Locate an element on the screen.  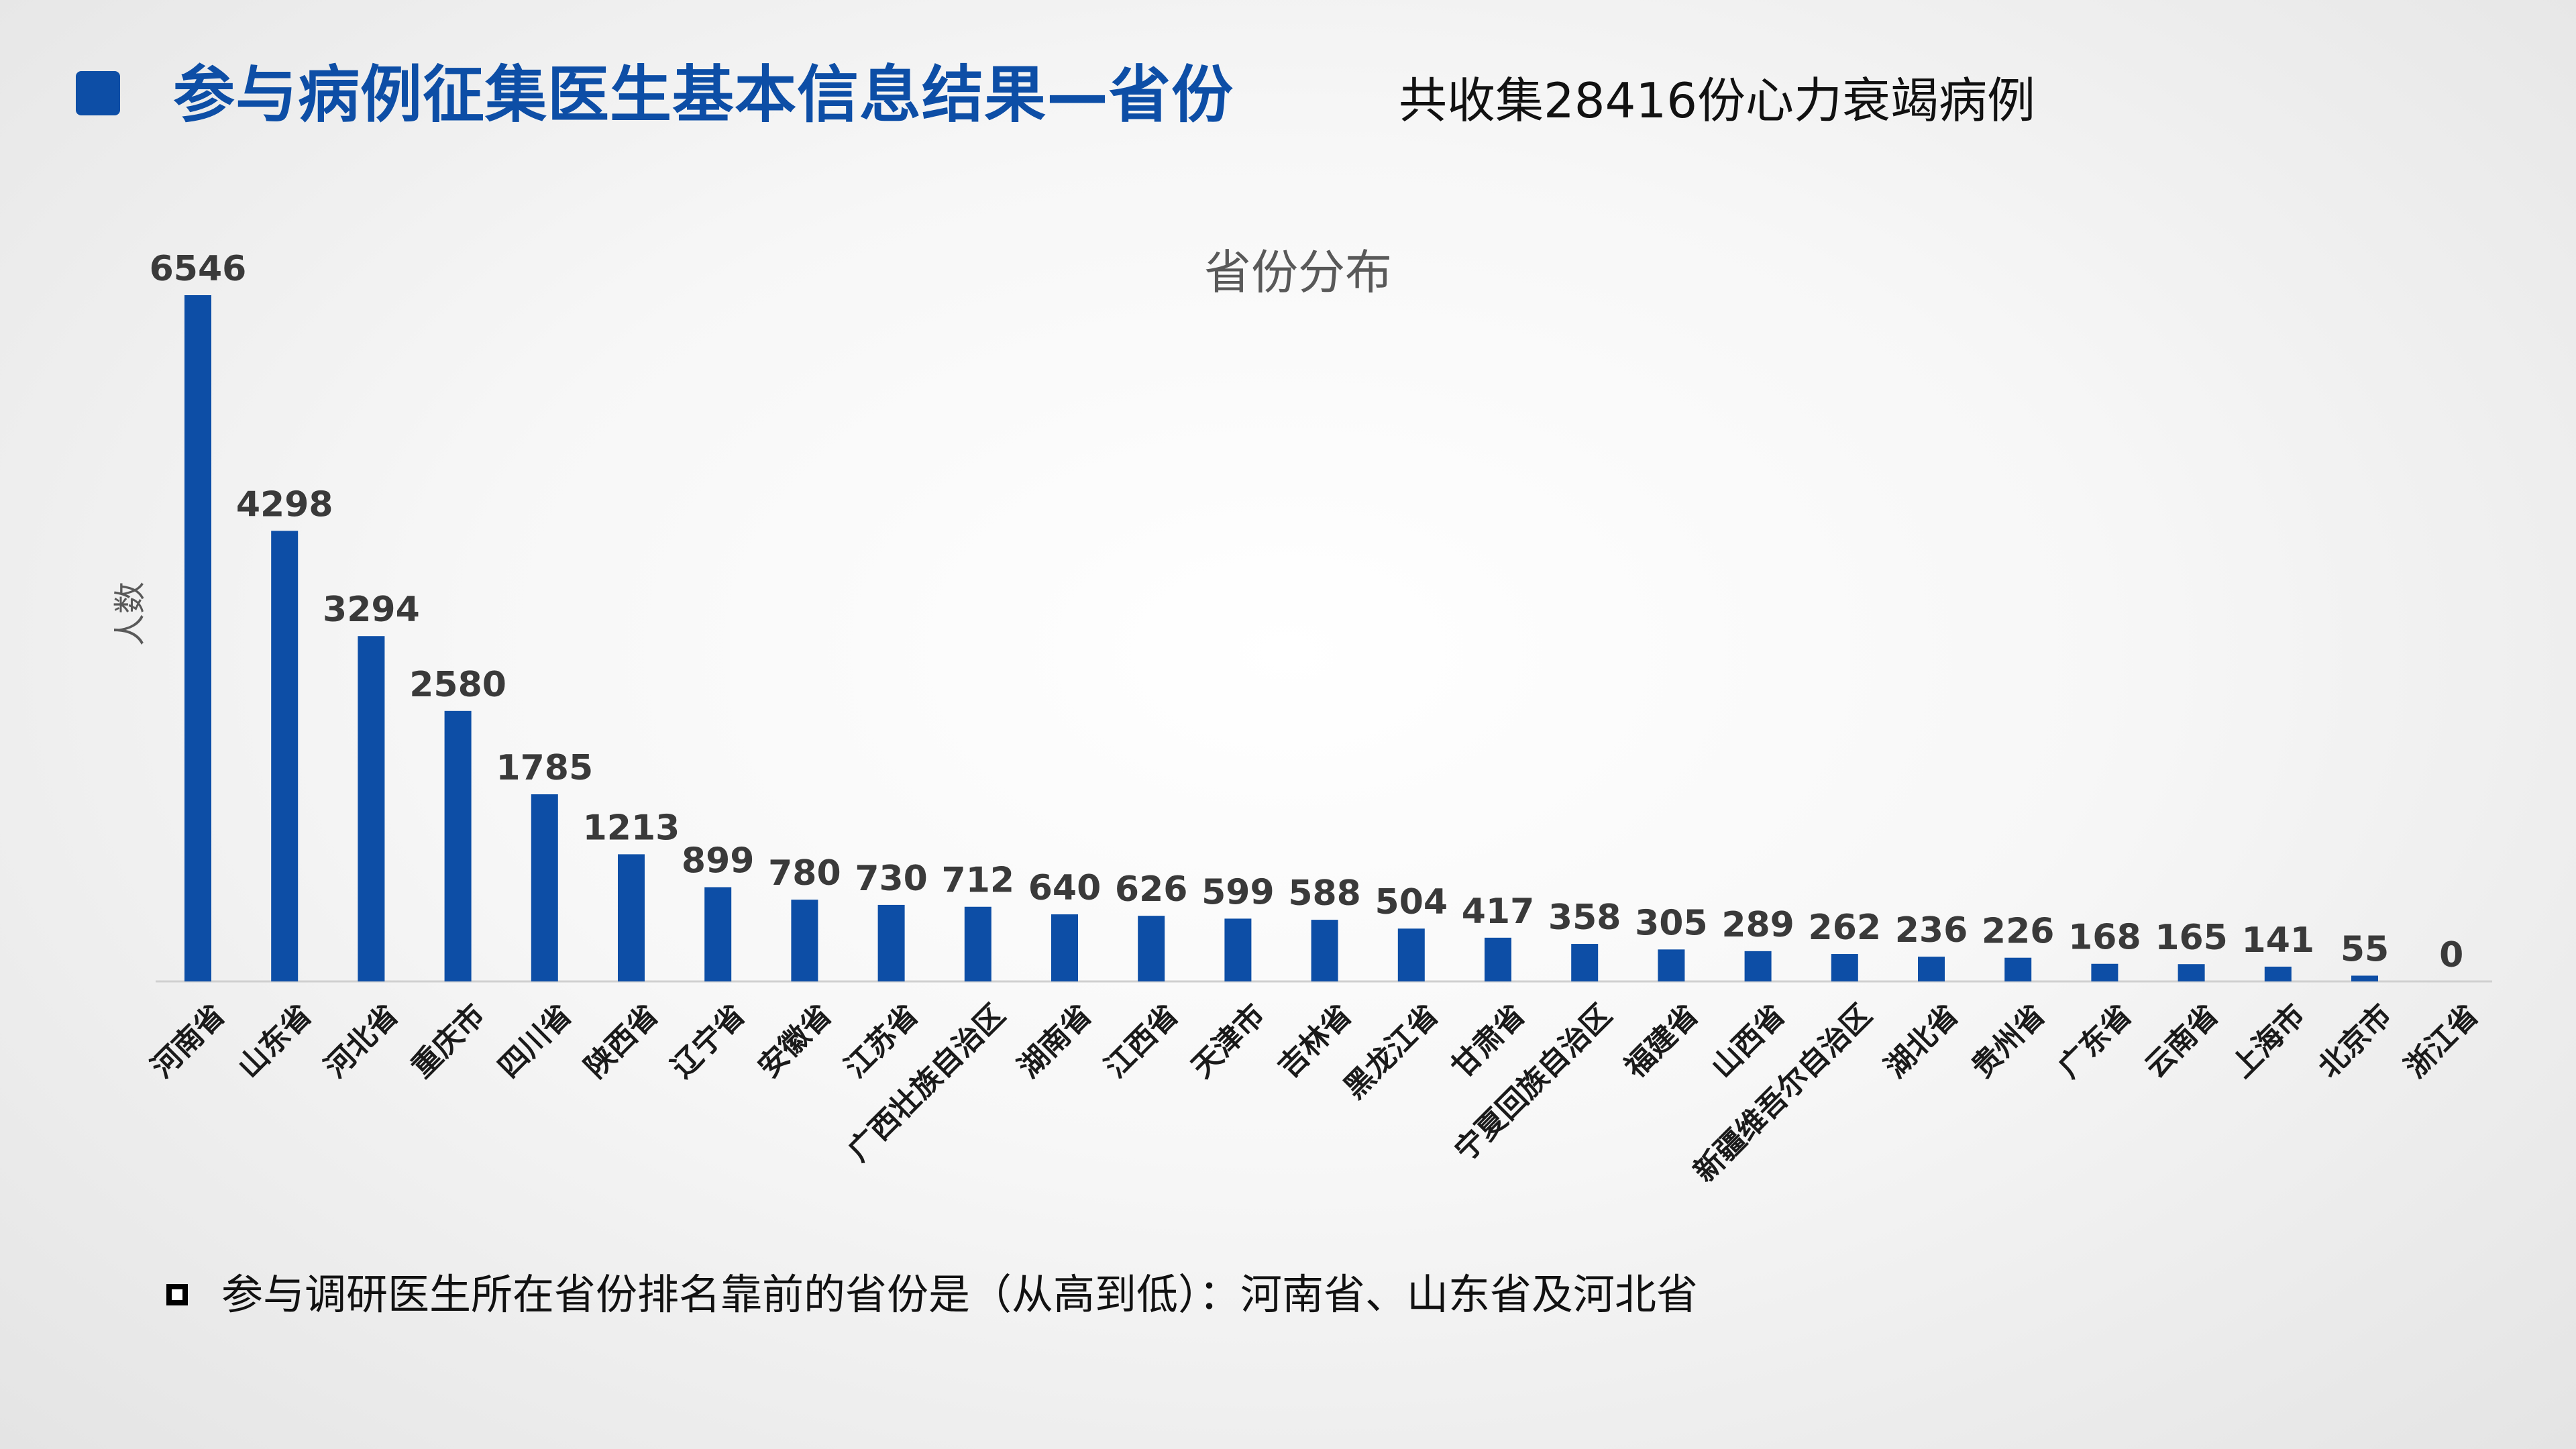
data-label: 289 is located at coordinates (1757, 925).